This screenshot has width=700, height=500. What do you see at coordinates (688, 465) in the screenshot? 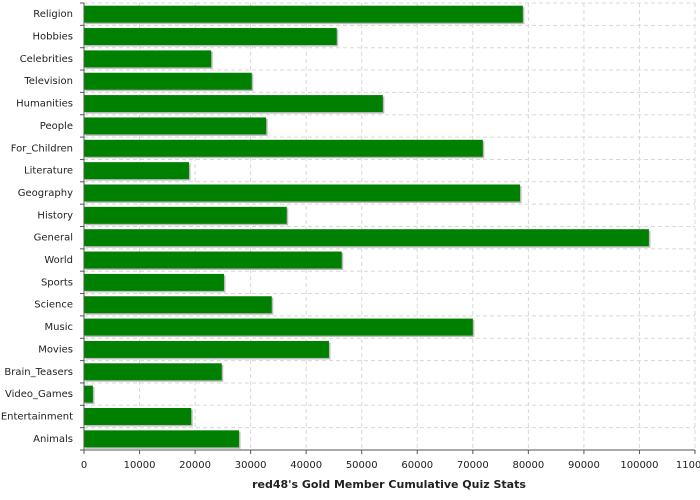
I see `x-tick-label: 110000` at bounding box center [688, 465].